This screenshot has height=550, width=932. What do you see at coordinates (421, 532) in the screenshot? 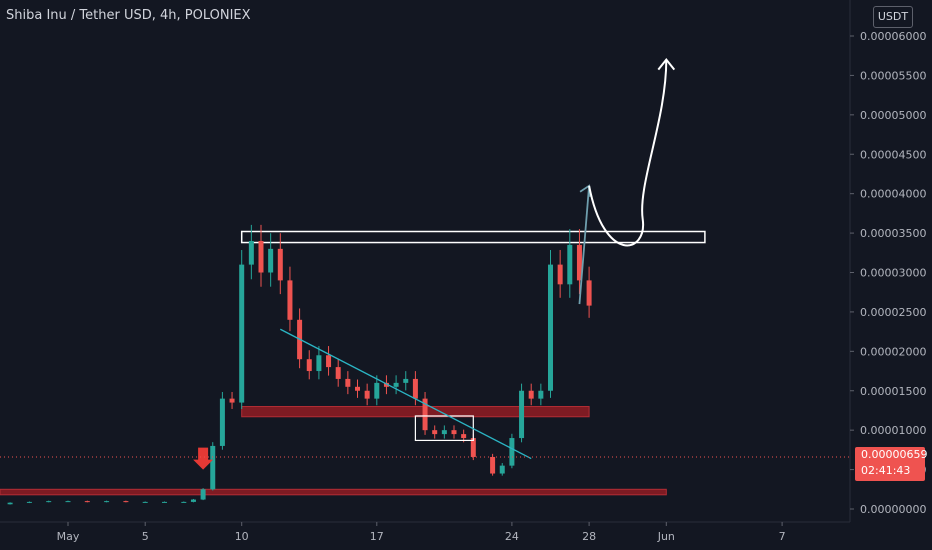
I see `time-axis: May 5 10 17 24 28 Jun 7` at bounding box center [421, 532].